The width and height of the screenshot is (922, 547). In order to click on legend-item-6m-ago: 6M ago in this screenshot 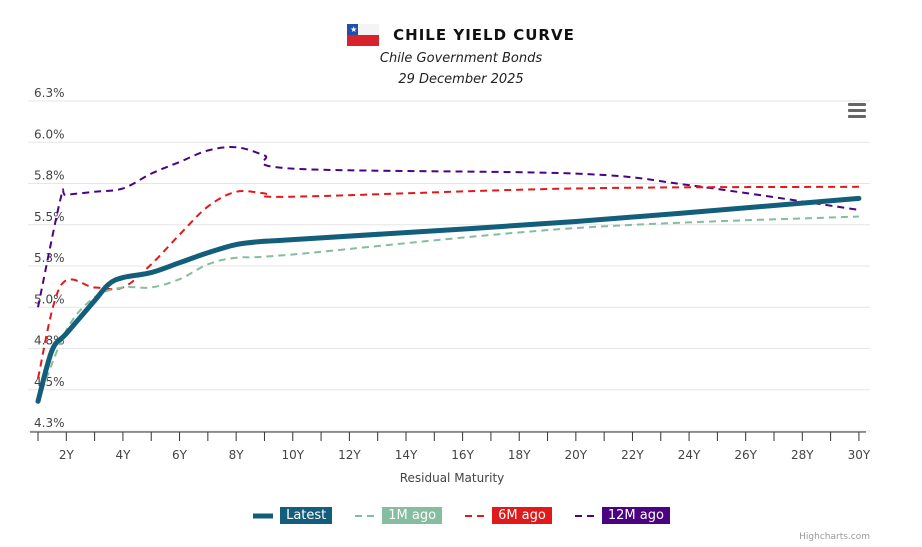, I will do `click(508, 515)`.